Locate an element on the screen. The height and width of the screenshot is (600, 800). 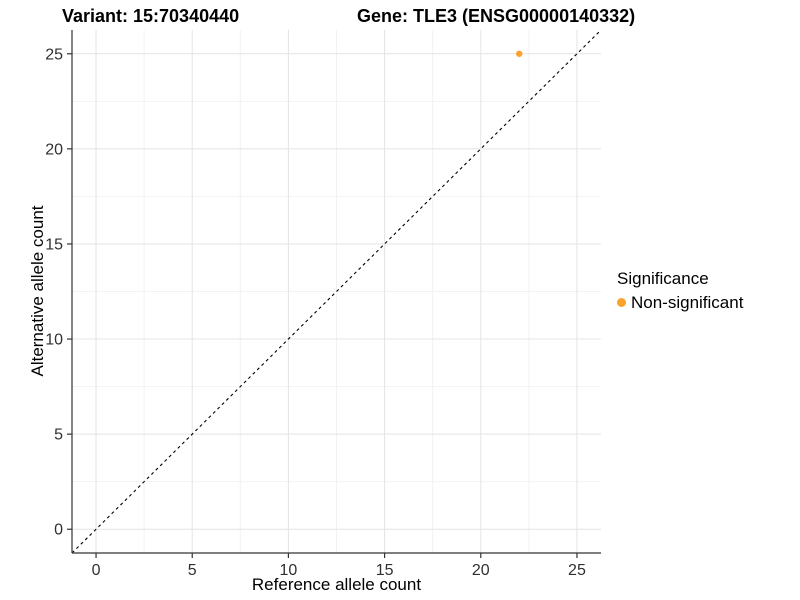
x-tick-label: 15 is located at coordinates (385, 570).